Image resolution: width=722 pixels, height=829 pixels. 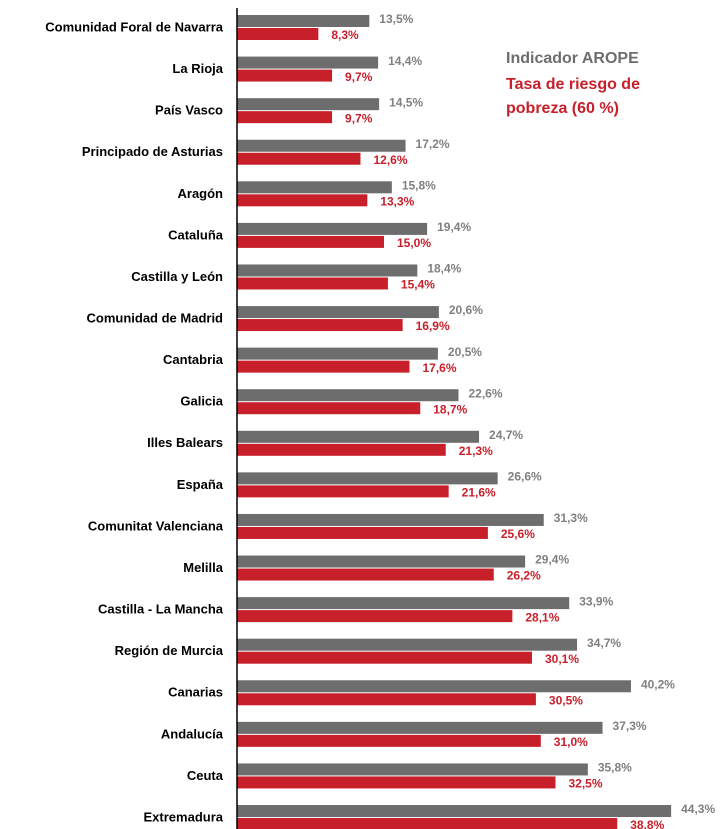 What do you see at coordinates (615, 768) in the screenshot?
I see `value-label: 35,8%` at bounding box center [615, 768].